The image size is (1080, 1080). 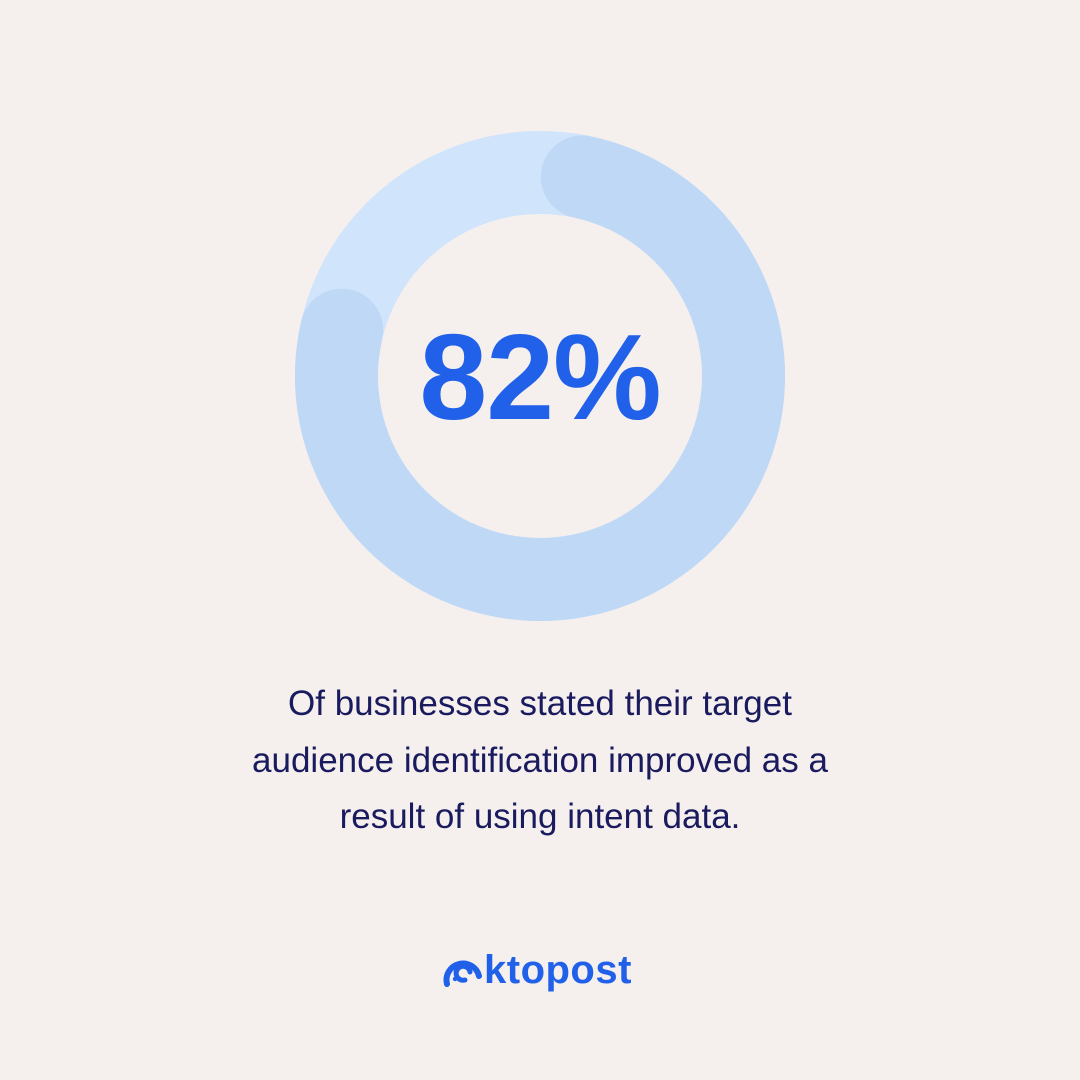 I want to click on percentage-label: 82%, so click(x=540, y=377).